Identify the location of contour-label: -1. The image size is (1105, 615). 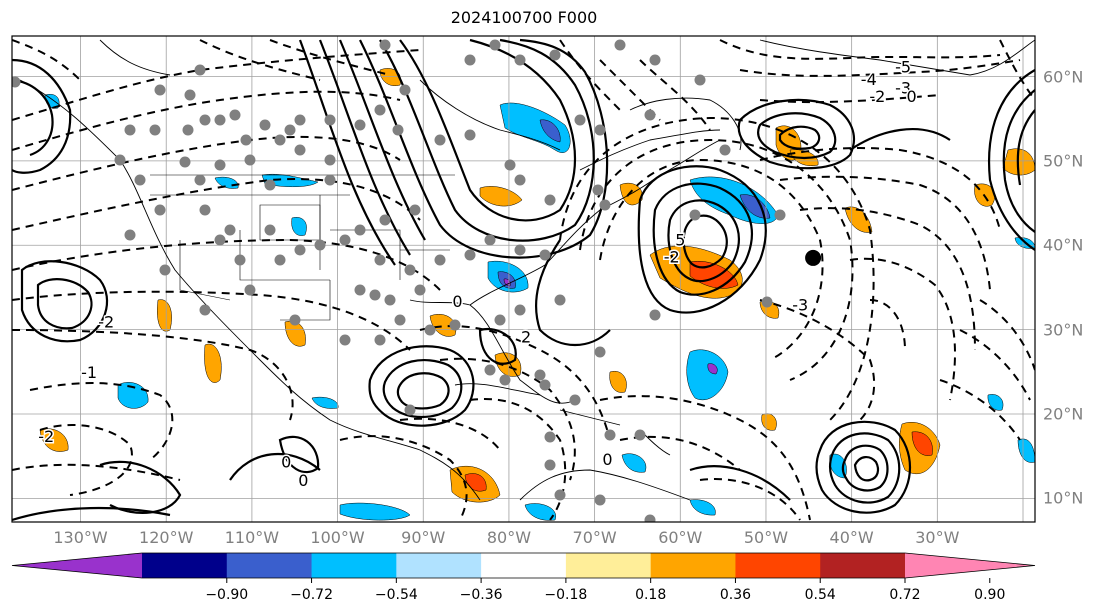
(89, 372).